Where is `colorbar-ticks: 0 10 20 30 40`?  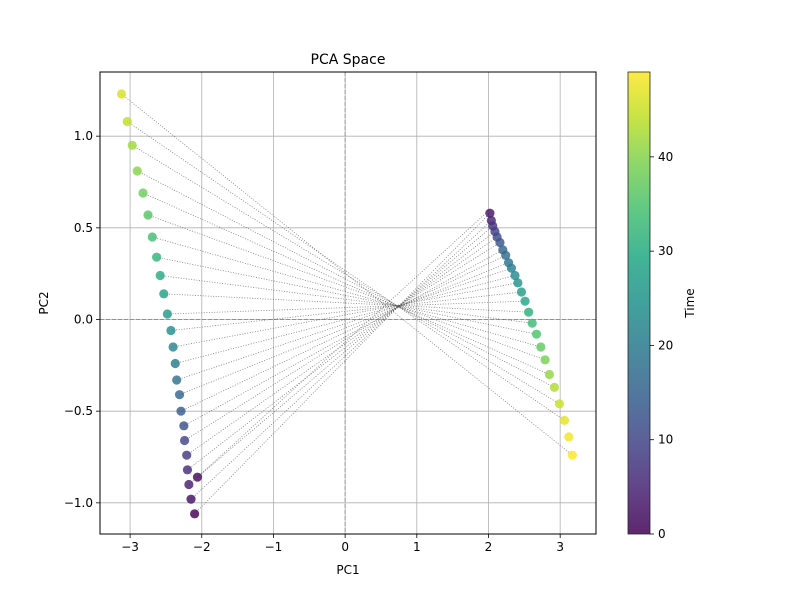
colorbar-ticks: 0 10 20 30 40 is located at coordinates (661, 345).